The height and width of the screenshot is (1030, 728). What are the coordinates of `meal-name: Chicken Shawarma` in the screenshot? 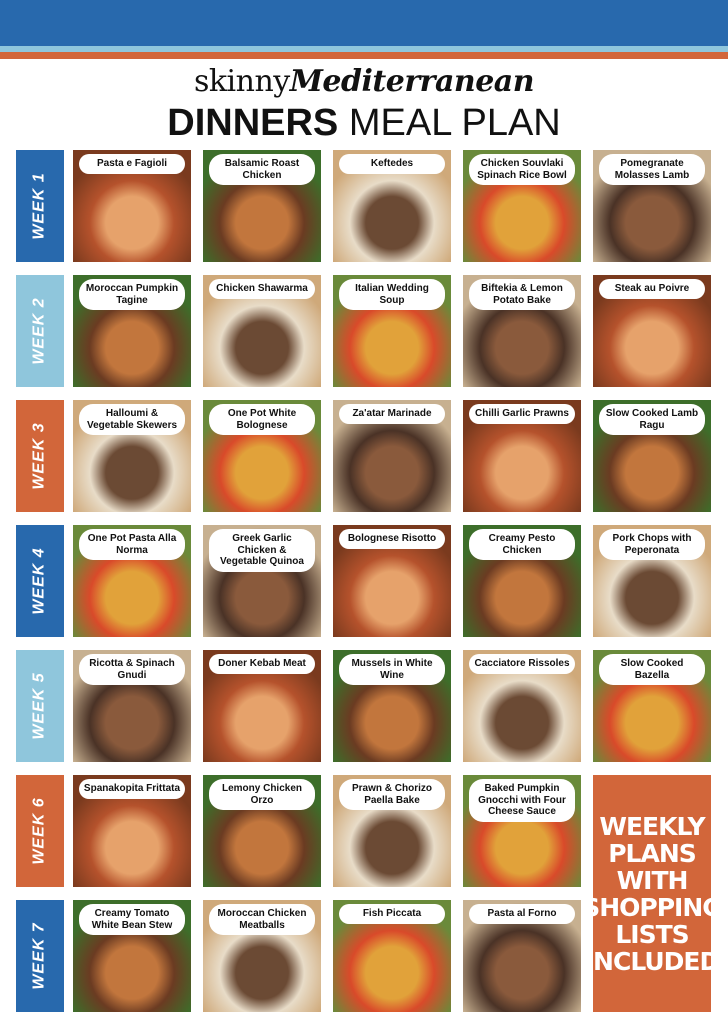 It's located at (262, 289).